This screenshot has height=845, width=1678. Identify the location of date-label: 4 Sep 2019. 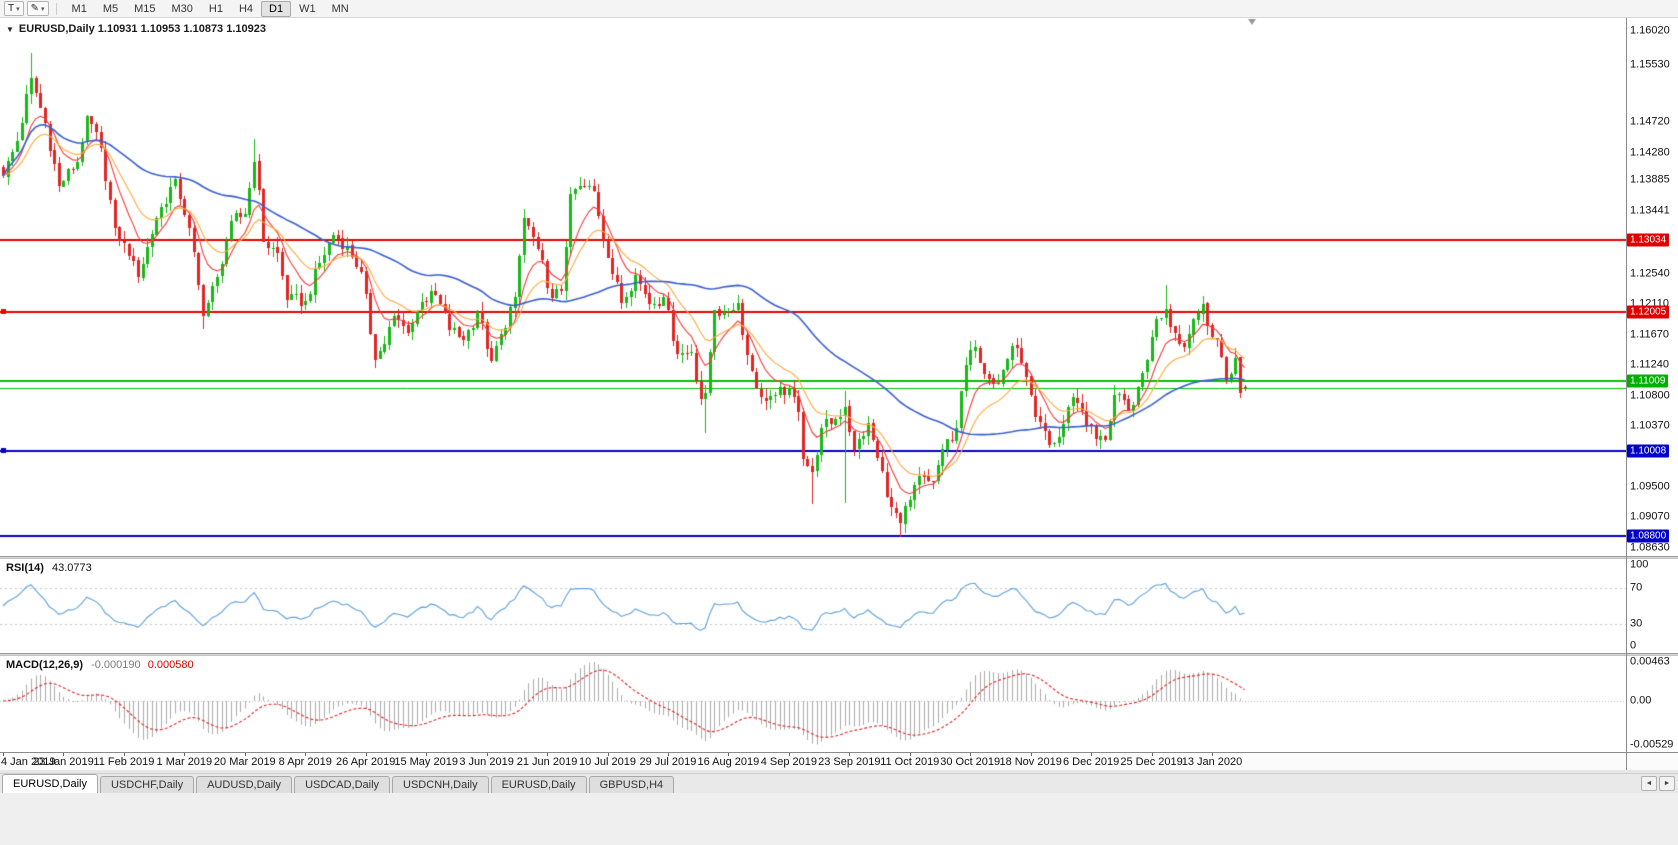
(788, 762).